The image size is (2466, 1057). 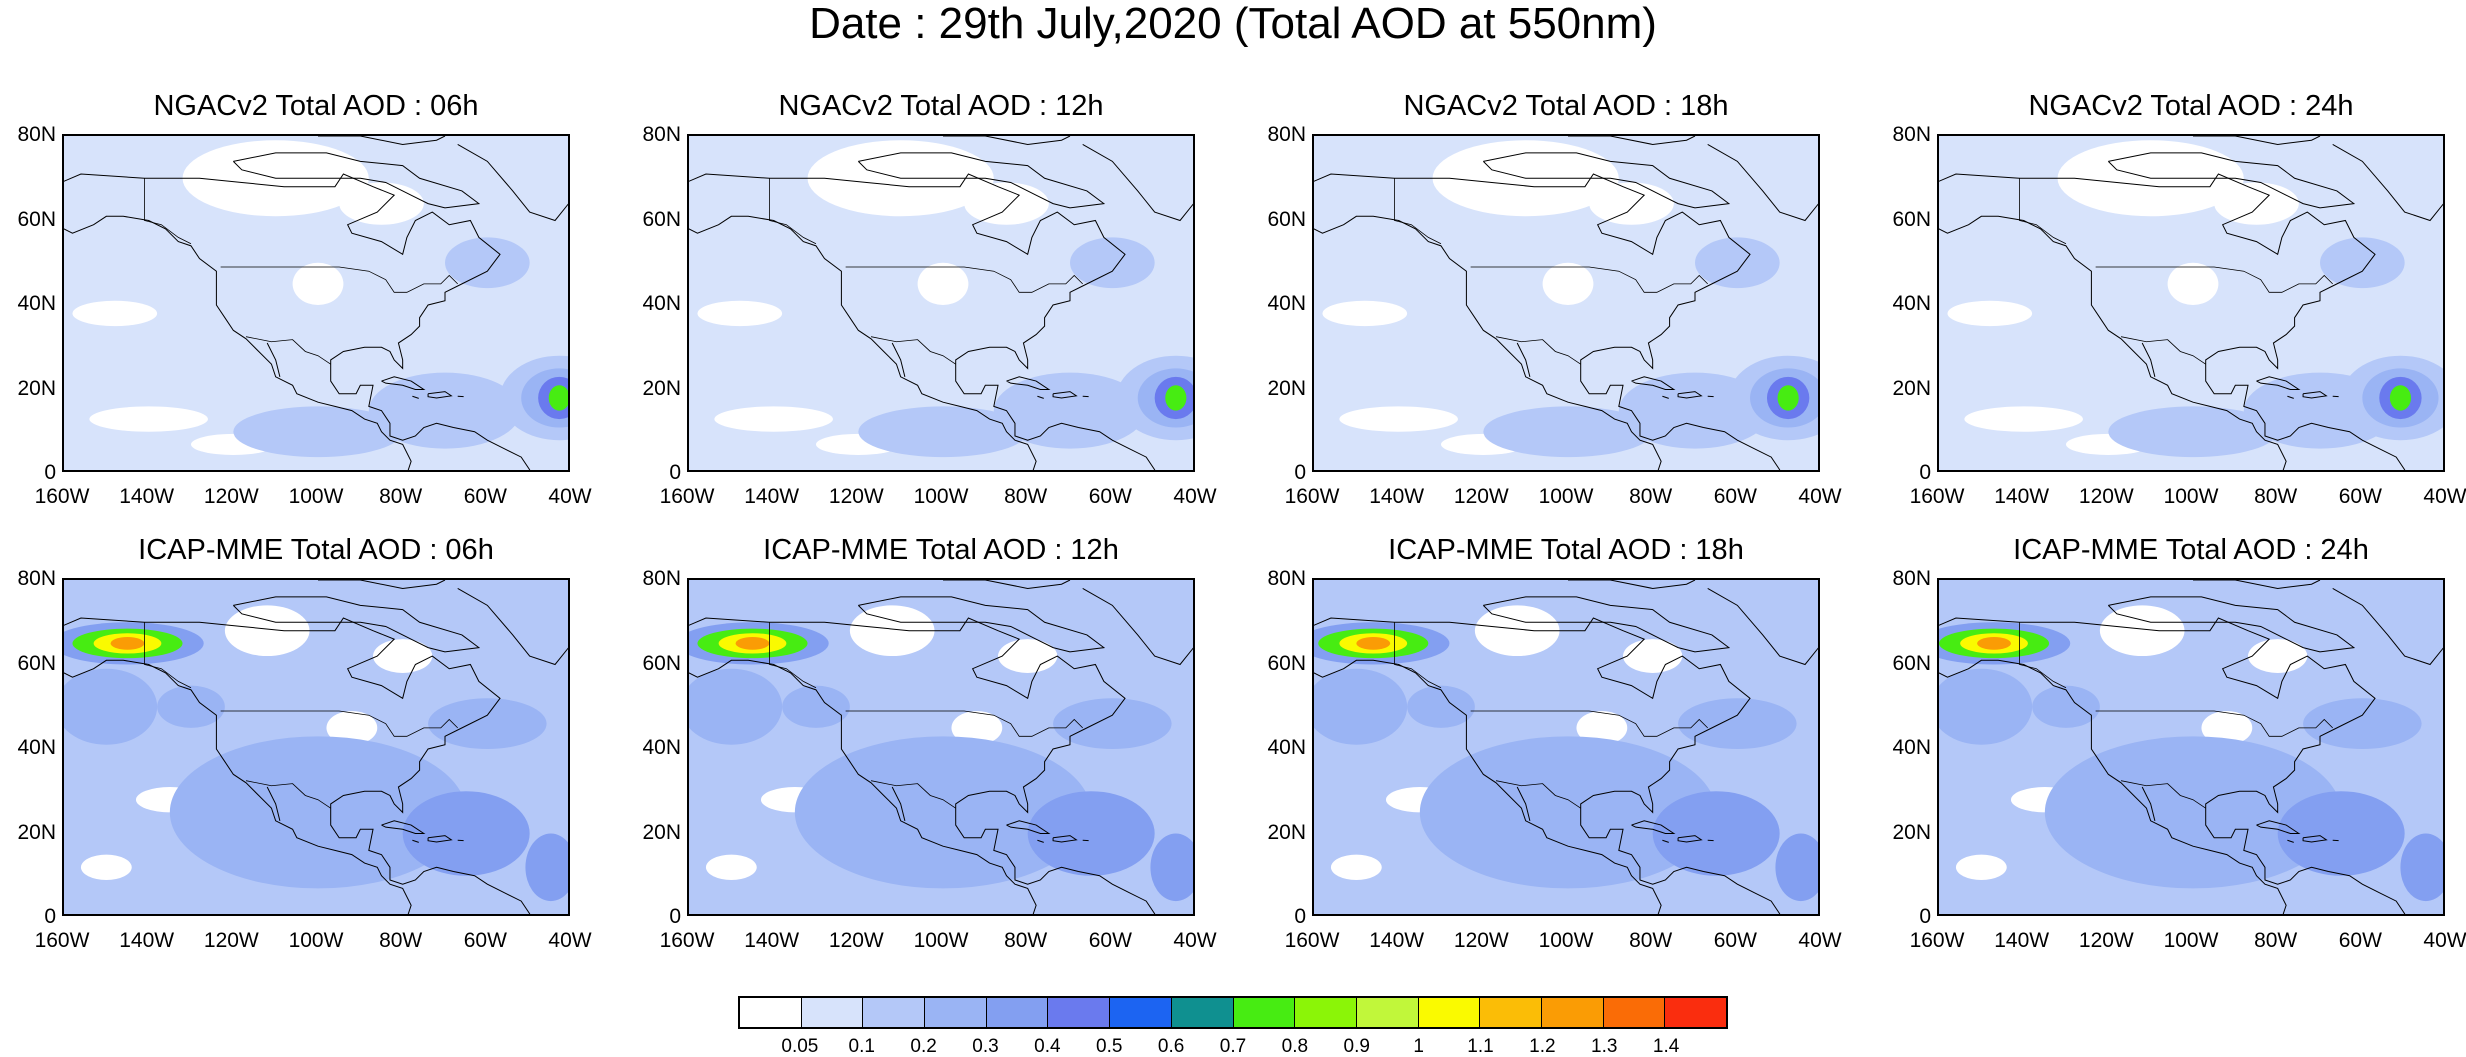 I want to click on panel-title: ICAP-MME Total AOD : 12h, so click(x=941, y=550).